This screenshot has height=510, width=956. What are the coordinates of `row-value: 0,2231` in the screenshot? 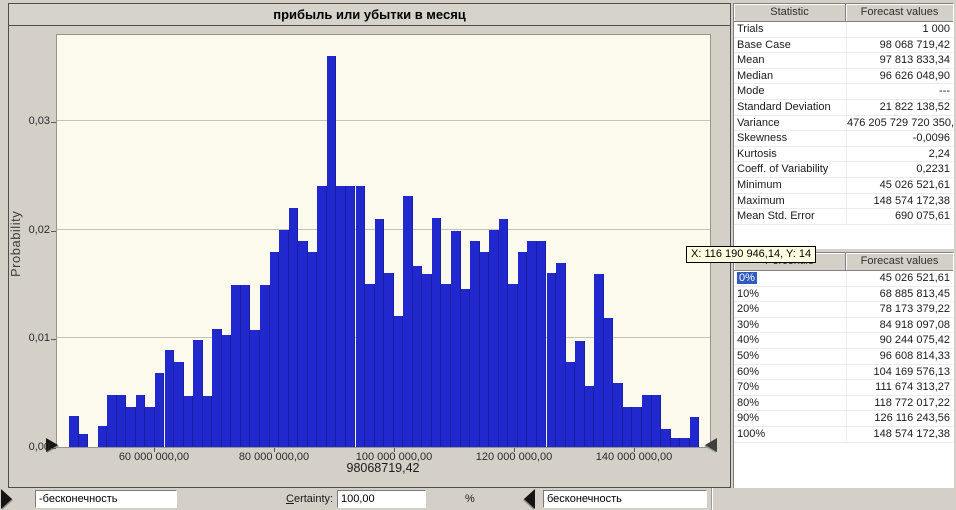 It's located at (899, 169).